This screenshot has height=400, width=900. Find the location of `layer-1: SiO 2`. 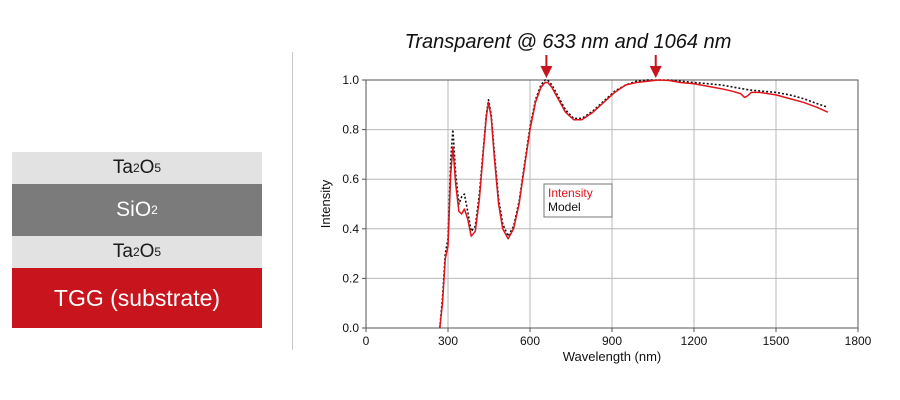

layer-1: SiO 2 is located at coordinates (137, 210).